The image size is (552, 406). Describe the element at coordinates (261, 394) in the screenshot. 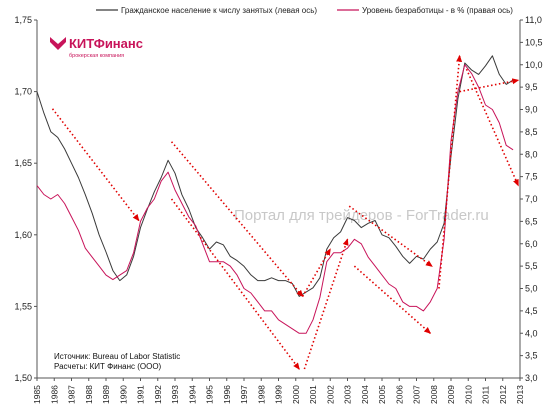

I see `x-tick-label: 1998` at that location.